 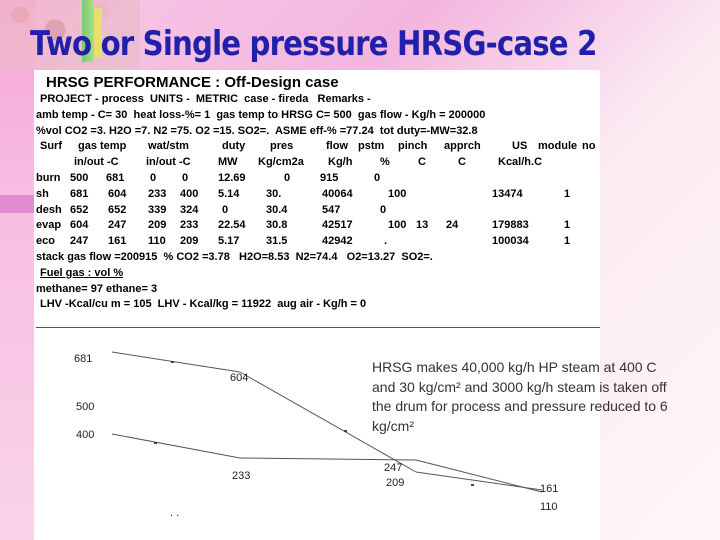 What do you see at coordinates (157, 241) in the screenshot?
I see `table-cell: 110` at bounding box center [157, 241].